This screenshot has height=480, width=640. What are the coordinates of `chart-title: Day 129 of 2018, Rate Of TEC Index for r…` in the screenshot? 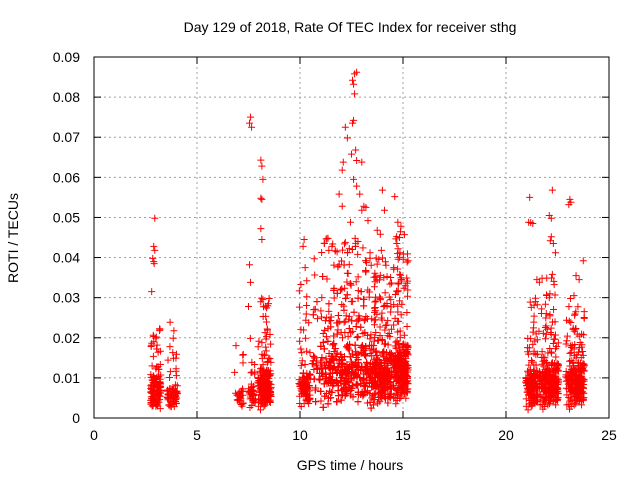 It's located at (350, 27).